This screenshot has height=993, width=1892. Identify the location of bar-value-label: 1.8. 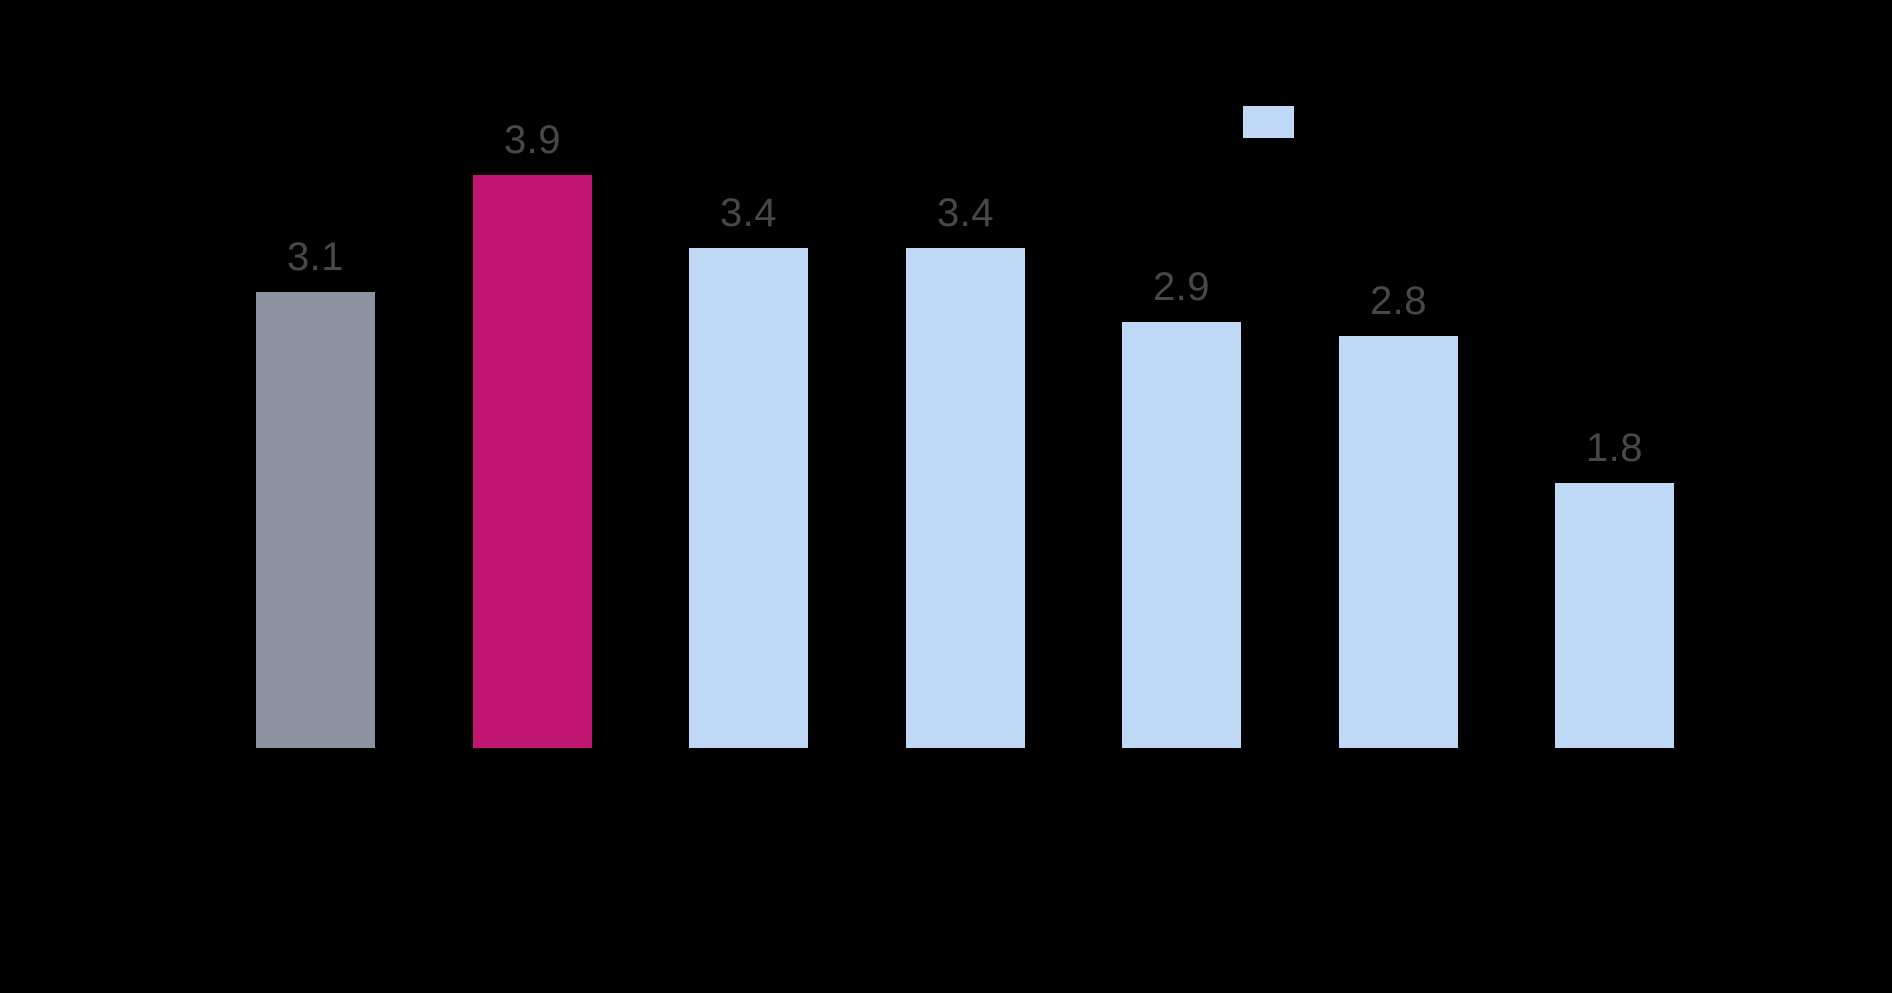
(1614, 448).